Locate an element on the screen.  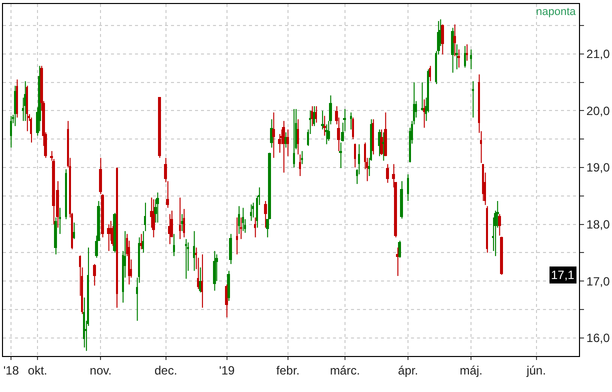
y-tick-label: 16,0 is located at coordinates (598, 338).